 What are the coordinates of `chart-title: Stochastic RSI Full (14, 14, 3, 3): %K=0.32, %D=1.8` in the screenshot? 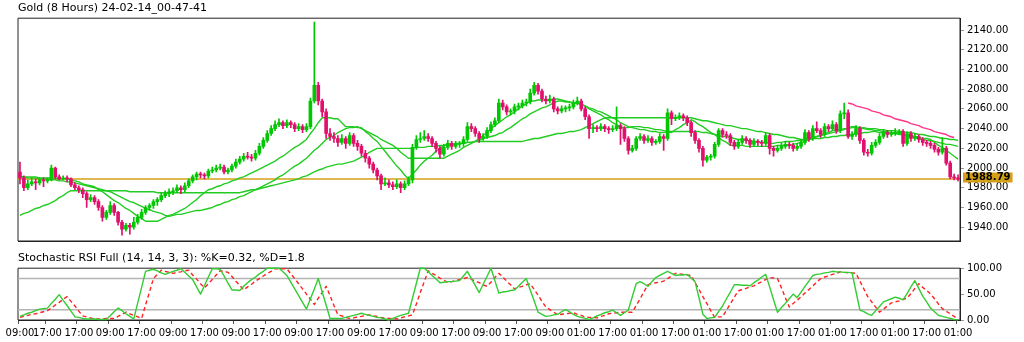 It's located at (161, 258).